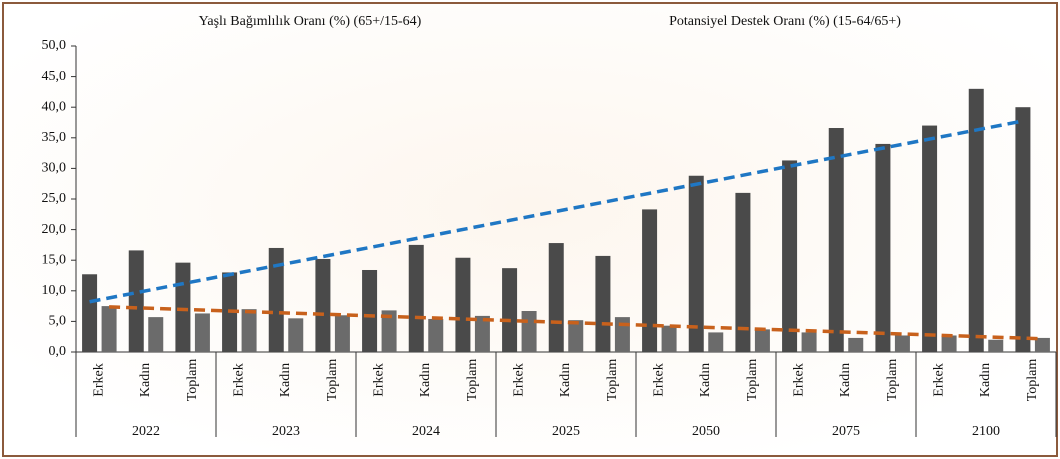 This screenshot has width=1060, height=459. What do you see at coordinates (146, 431) in the screenshot?
I see `group-label: 2022` at bounding box center [146, 431].